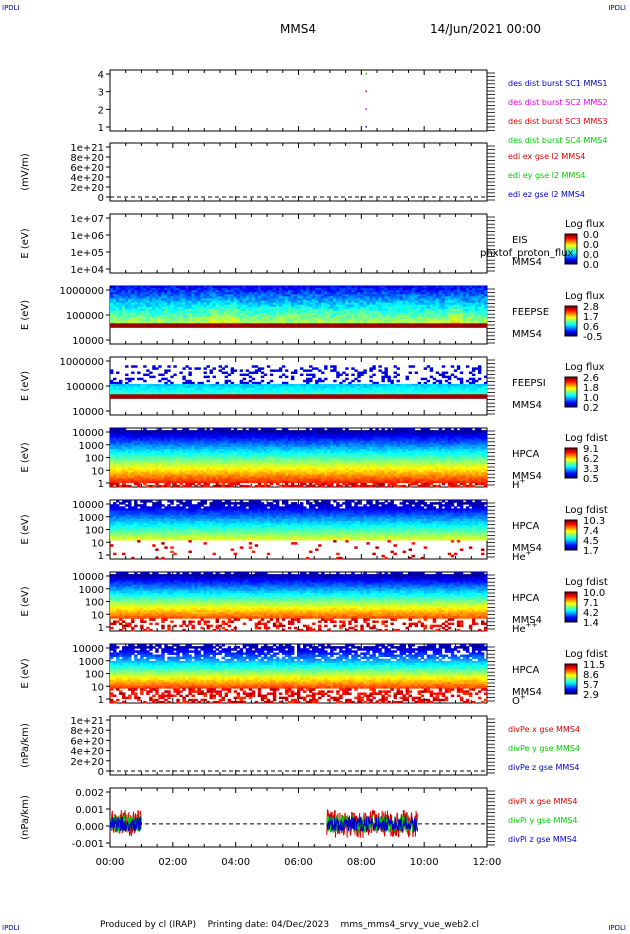  What do you see at coordinates (11, 928) in the screenshot?
I see `corner-tag-bottom-left: IPDLI` at bounding box center [11, 928].